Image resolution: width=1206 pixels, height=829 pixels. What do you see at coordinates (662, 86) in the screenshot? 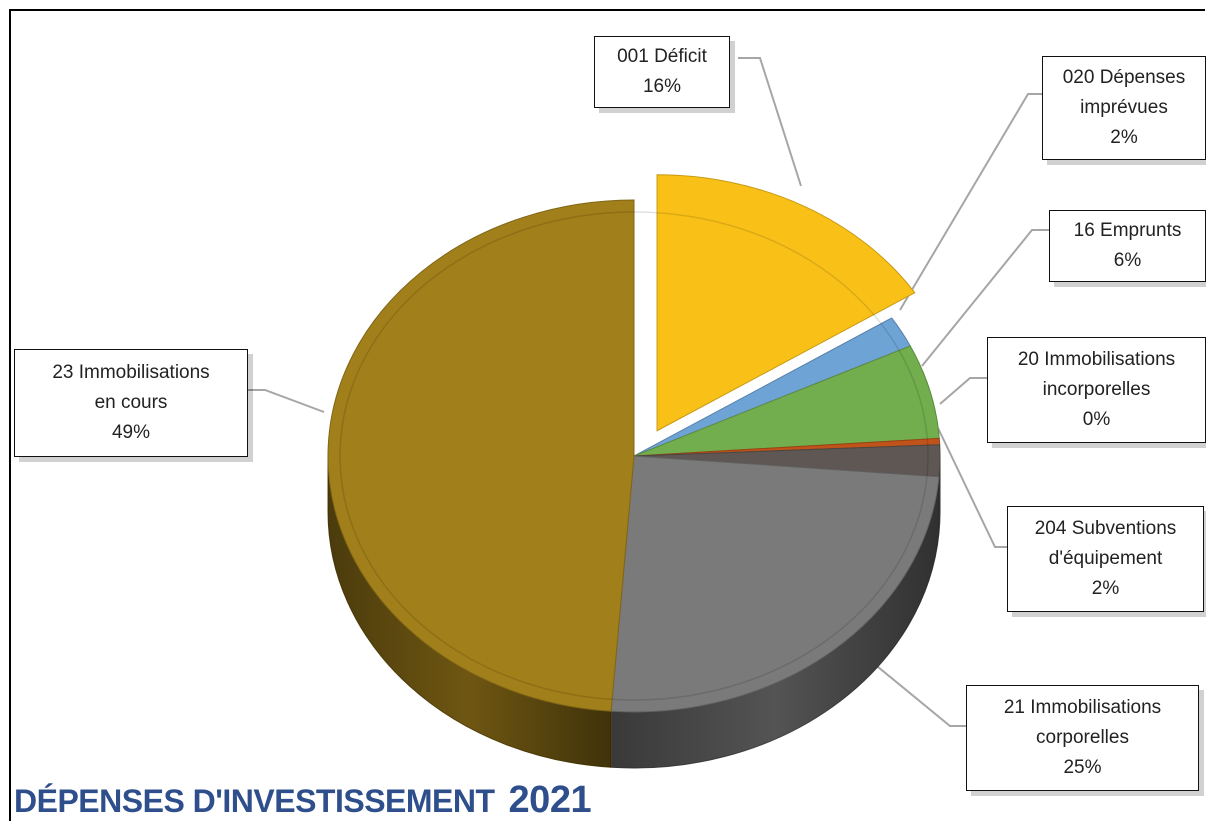
I see `data-label-percent: 16%` at bounding box center [662, 86].